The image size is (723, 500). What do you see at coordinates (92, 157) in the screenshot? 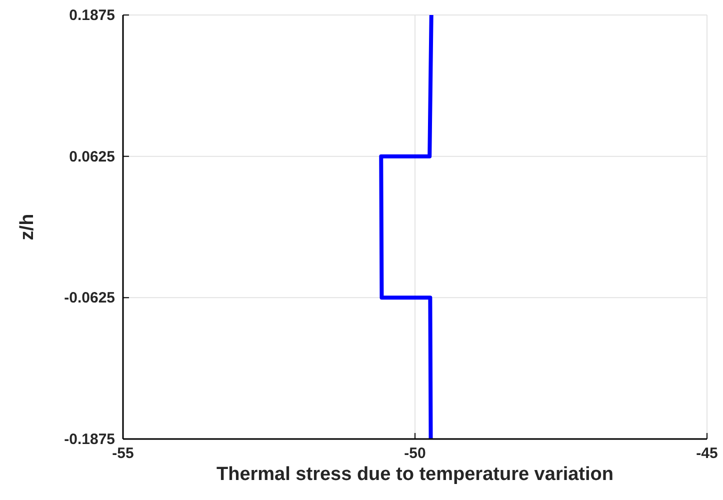
I see `y-tick-label: 0.0625` at bounding box center [92, 157].